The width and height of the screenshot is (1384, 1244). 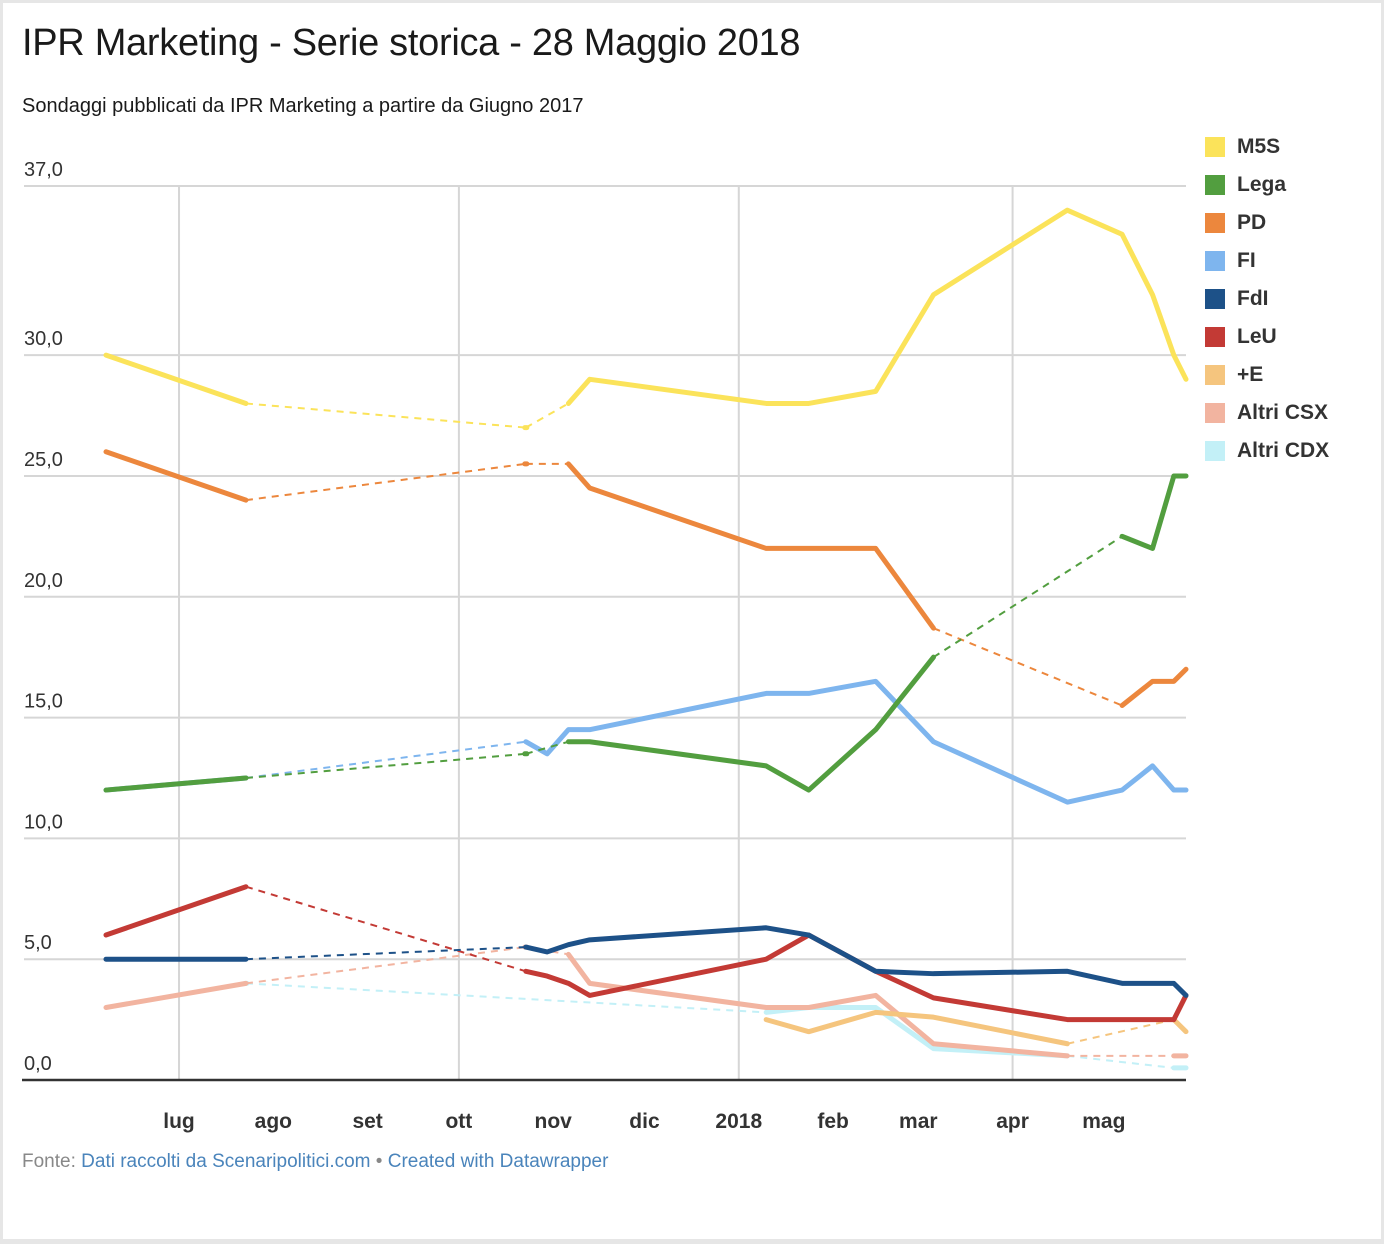 What do you see at coordinates (1259, 146) in the screenshot?
I see `legend-label: M5S` at bounding box center [1259, 146].